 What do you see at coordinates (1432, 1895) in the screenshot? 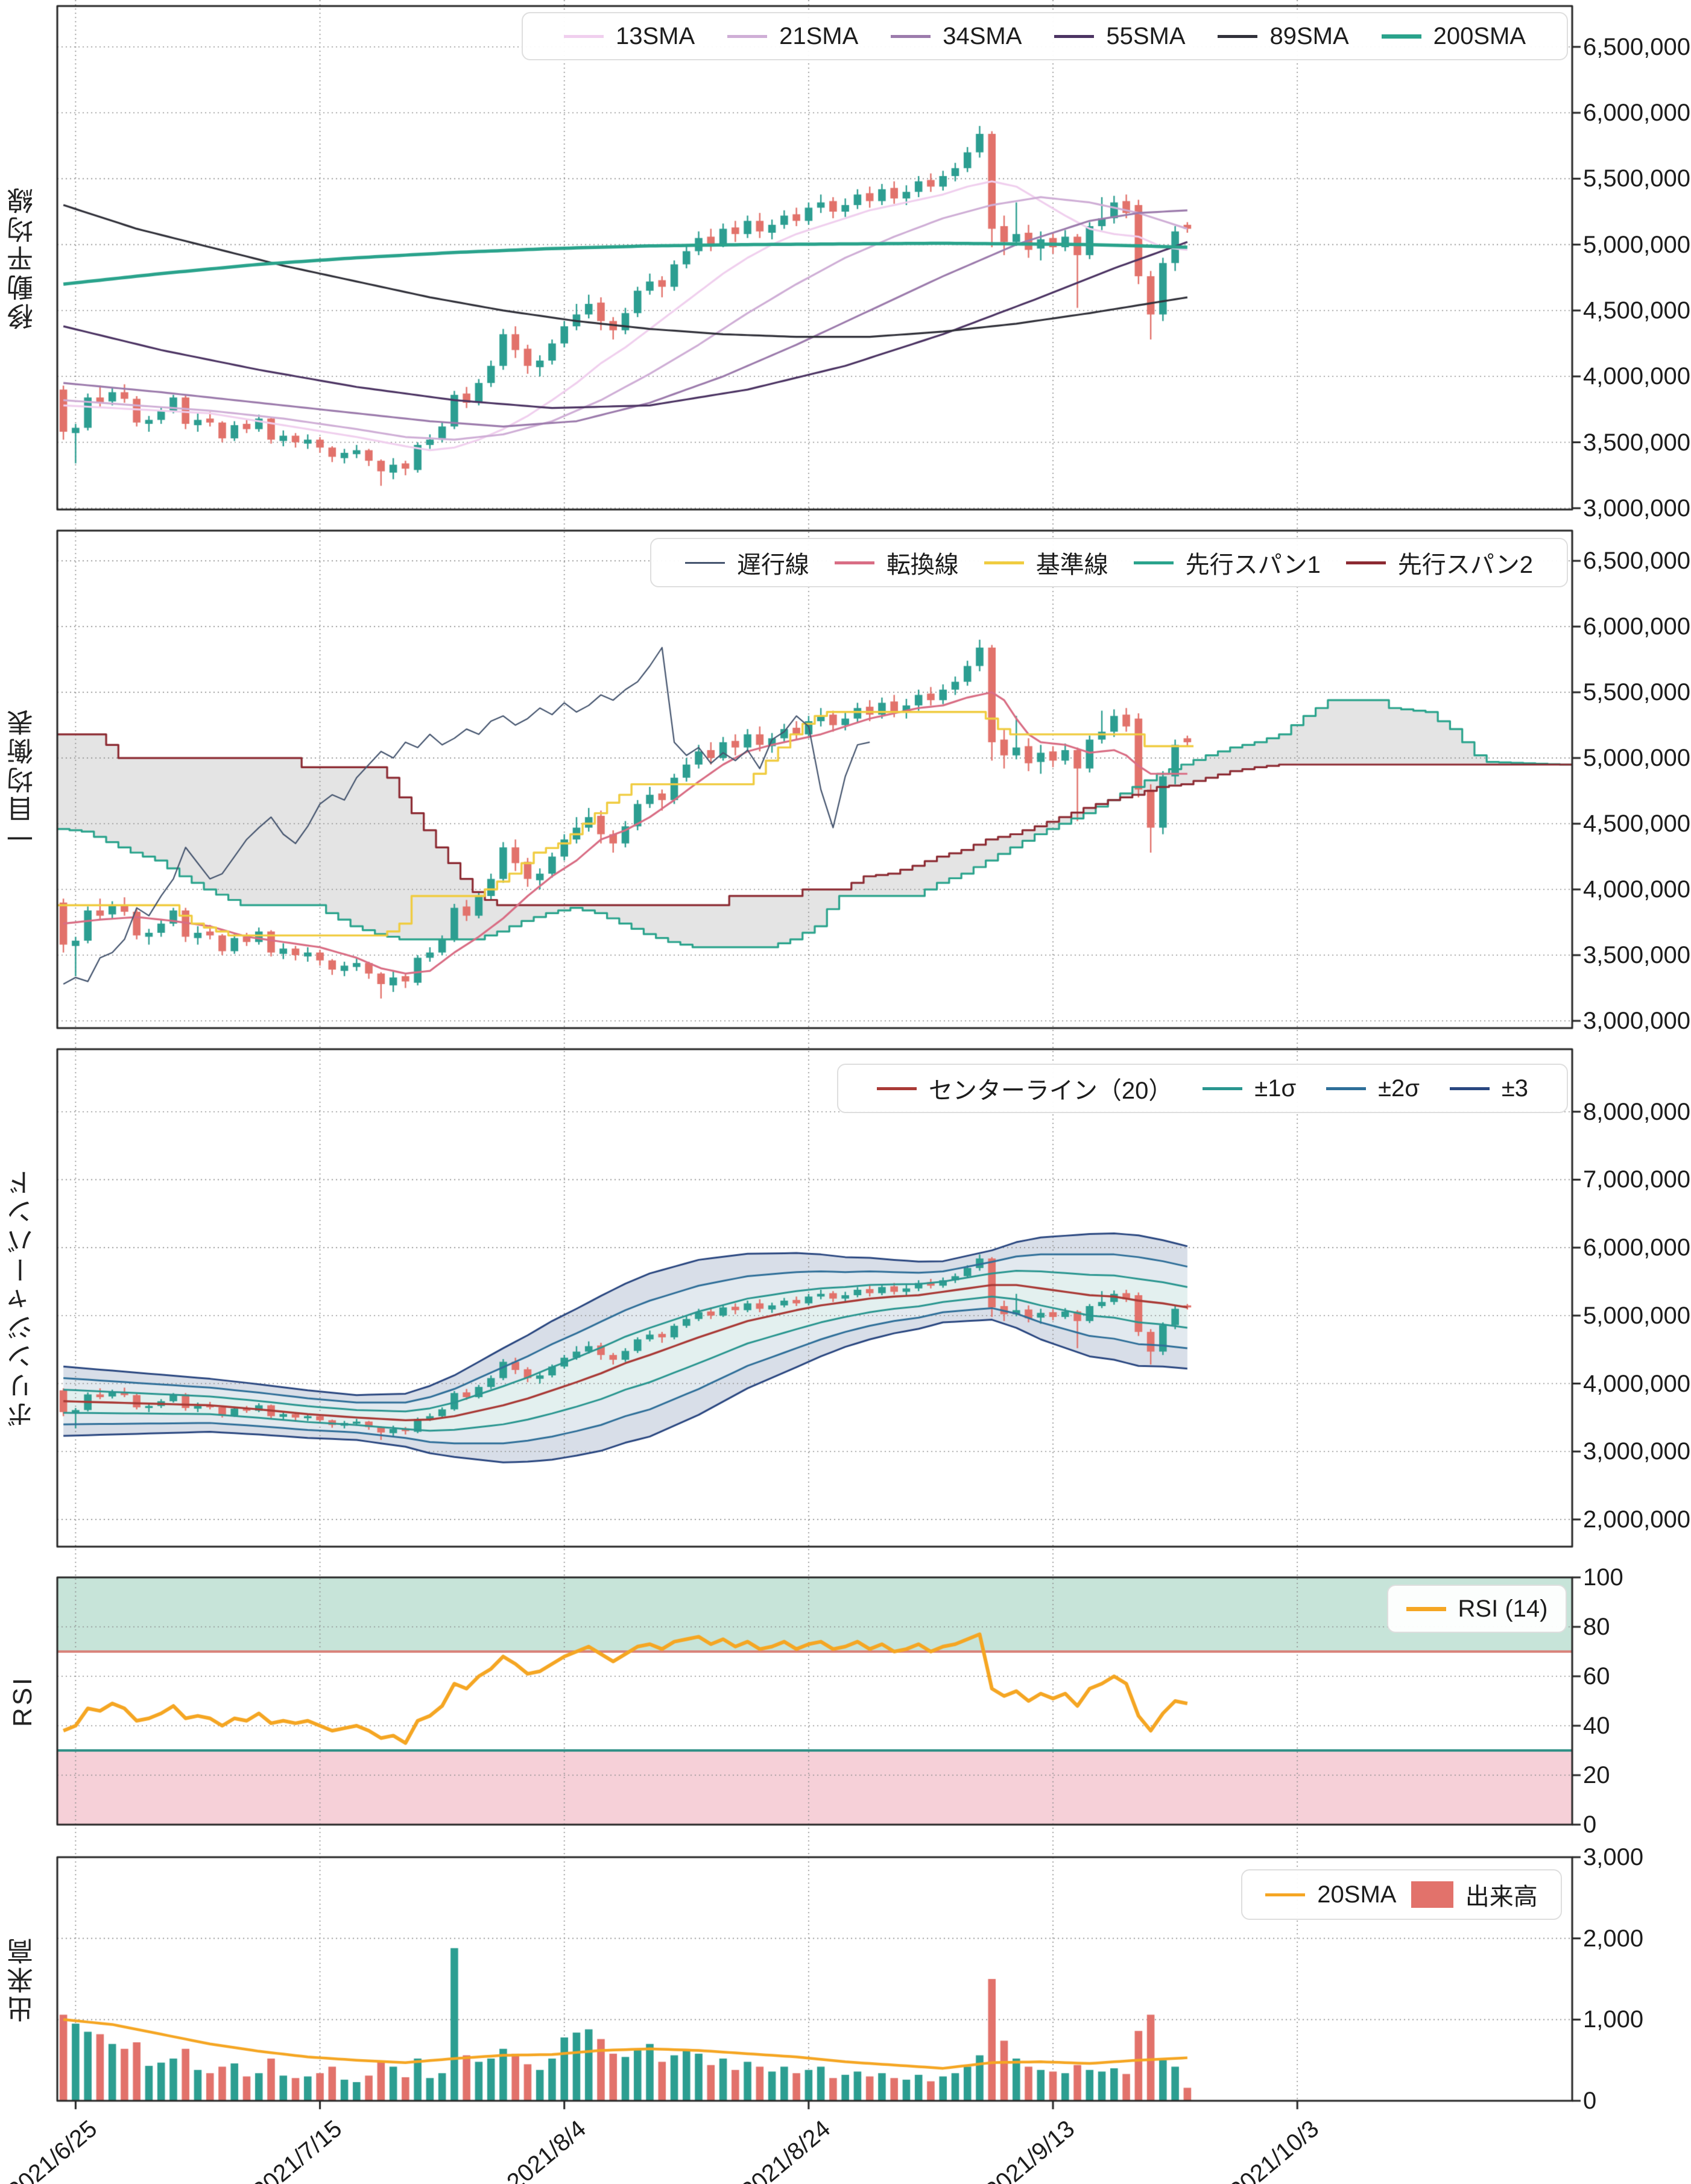
I see `legend-patch-swatch` at bounding box center [1432, 1895].